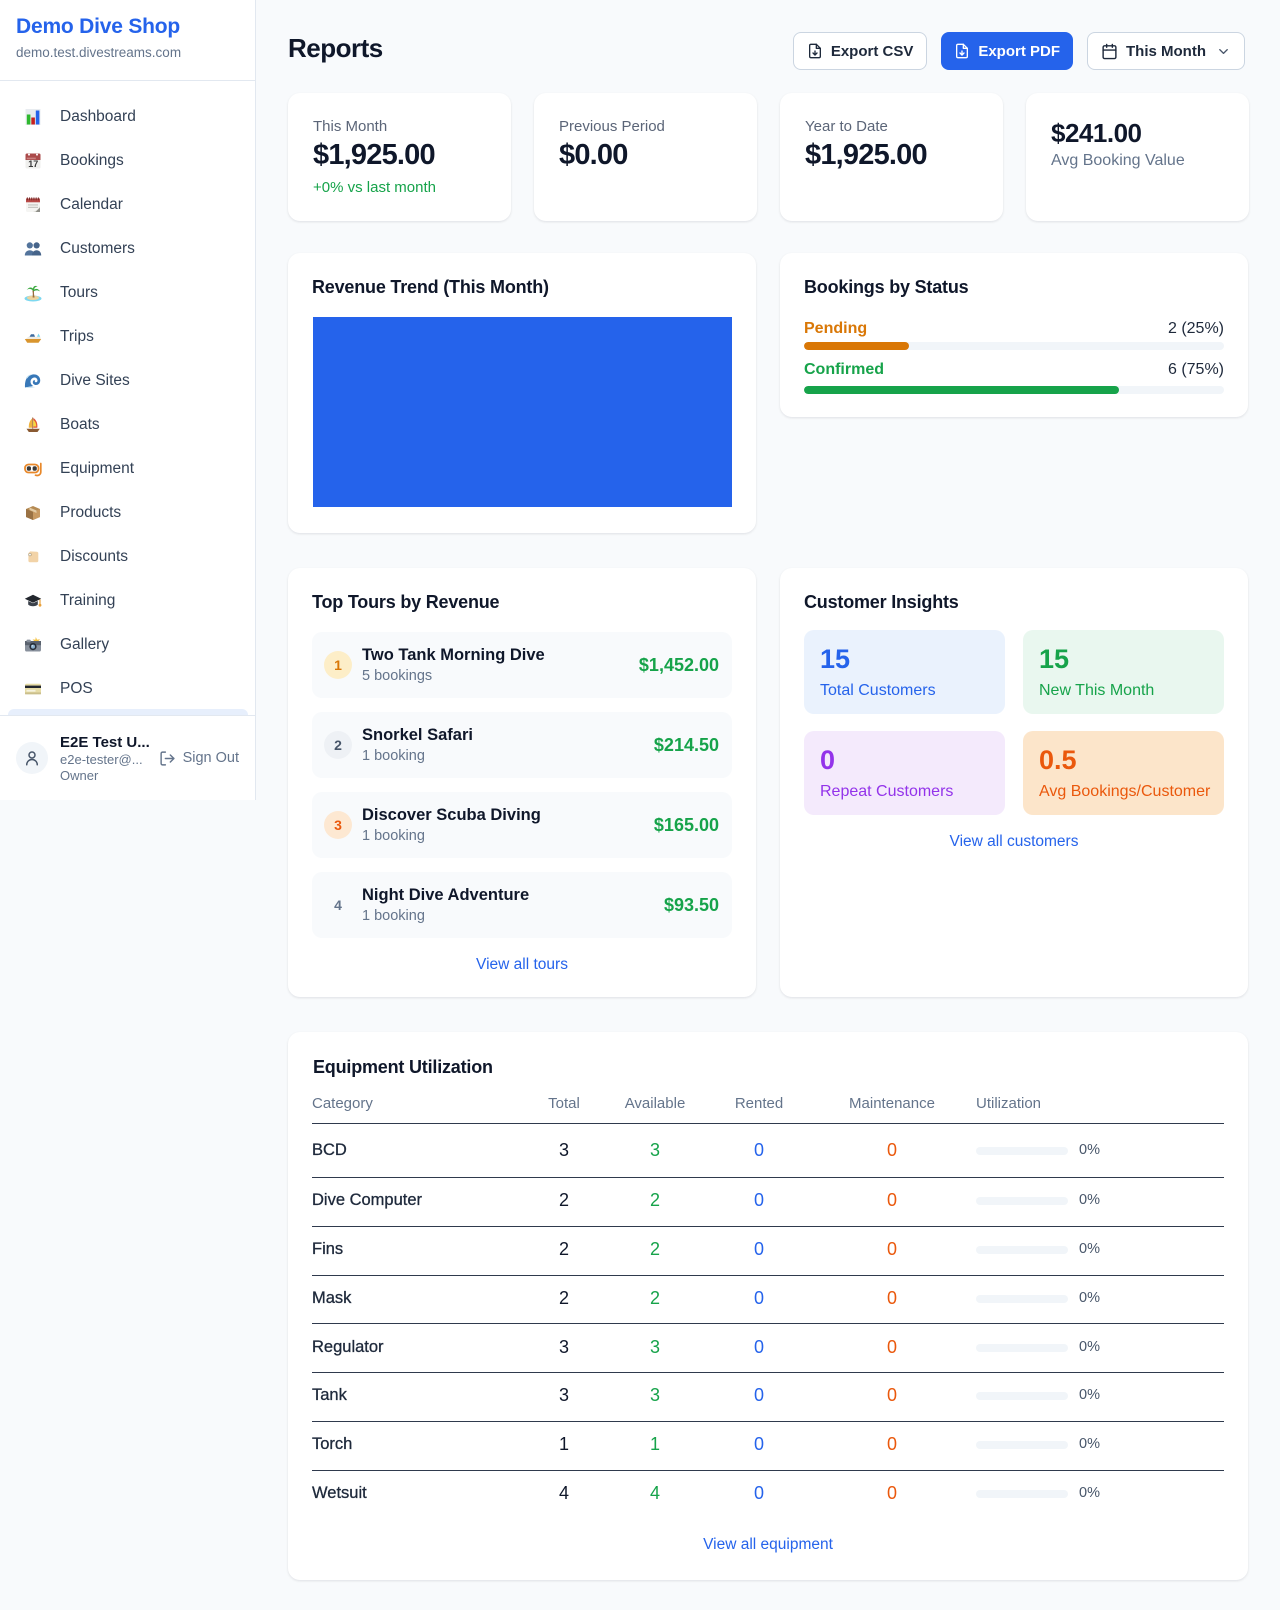  Describe the element at coordinates (33, 164) in the screenshot. I see `svg-text: 17` at that location.